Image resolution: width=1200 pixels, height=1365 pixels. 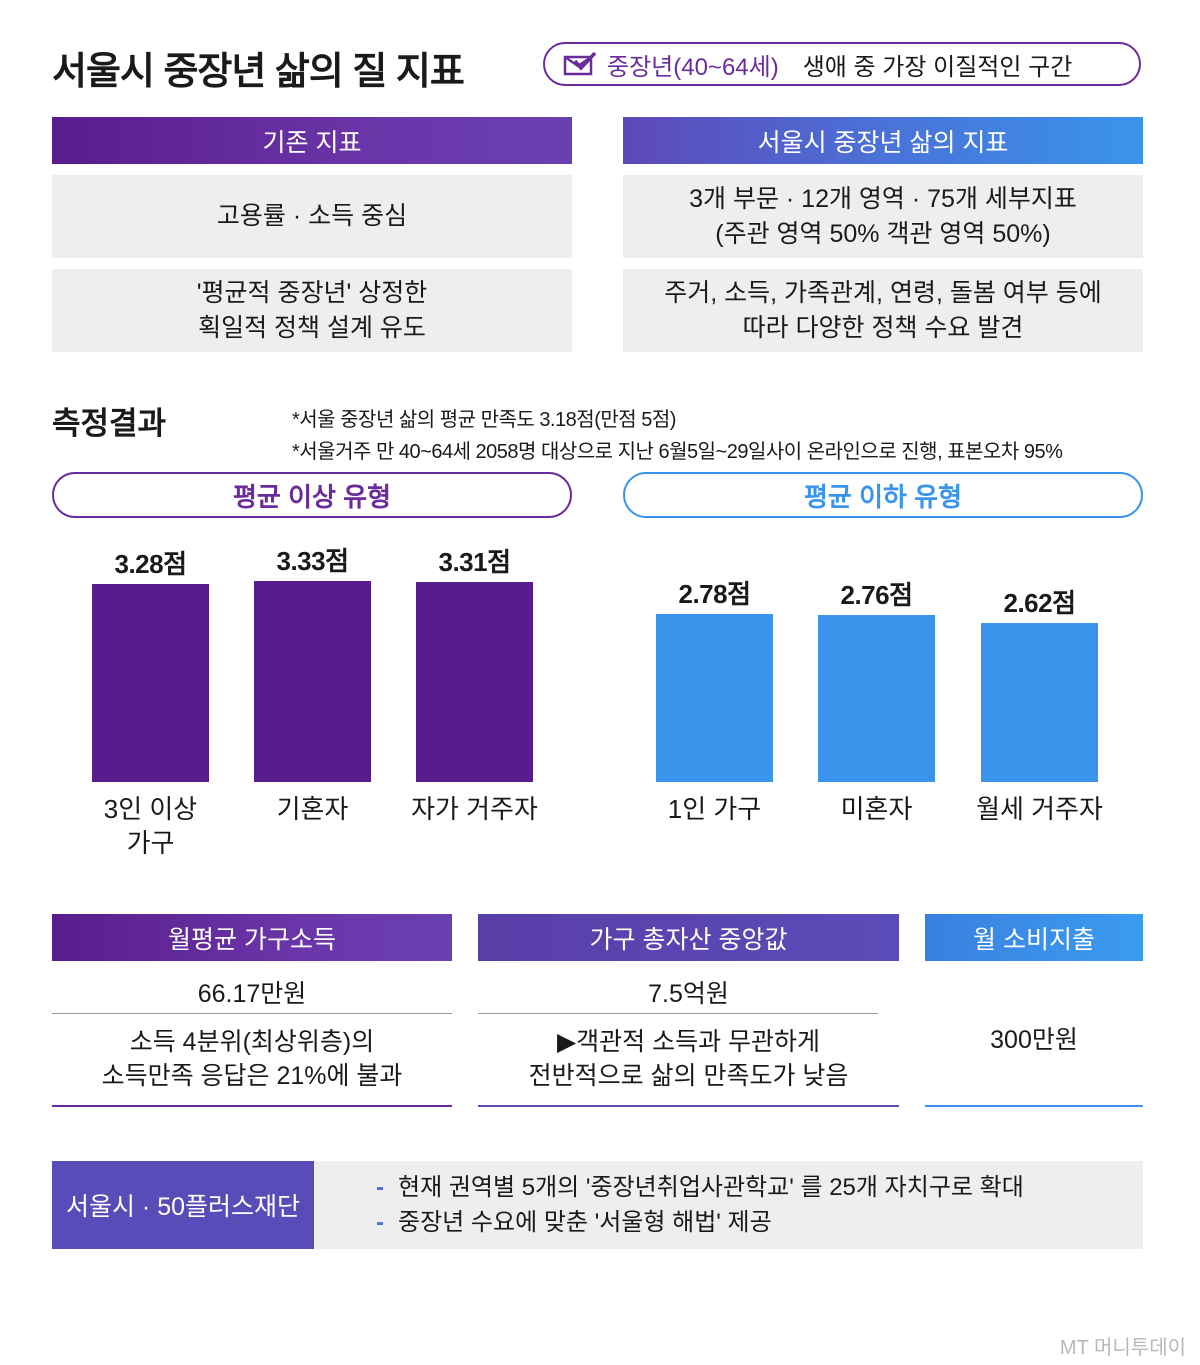 What do you see at coordinates (883, 198) in the screenshot?
I see `seoul-row-1-line-1: 3개 부문 · 12개 영역 · 75개 세부지표` at bounding box center [883, 198].